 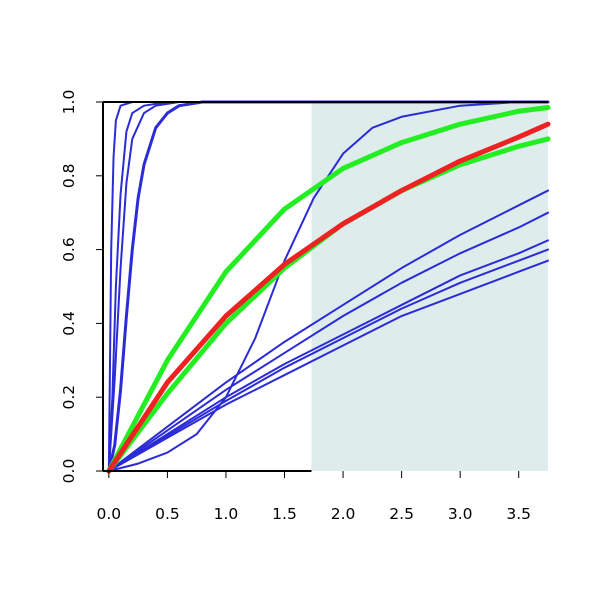 I want to click on y-axis: 0.0 0.2 0.4 0.6 0.8 1.0, so click(x=81, y=287).